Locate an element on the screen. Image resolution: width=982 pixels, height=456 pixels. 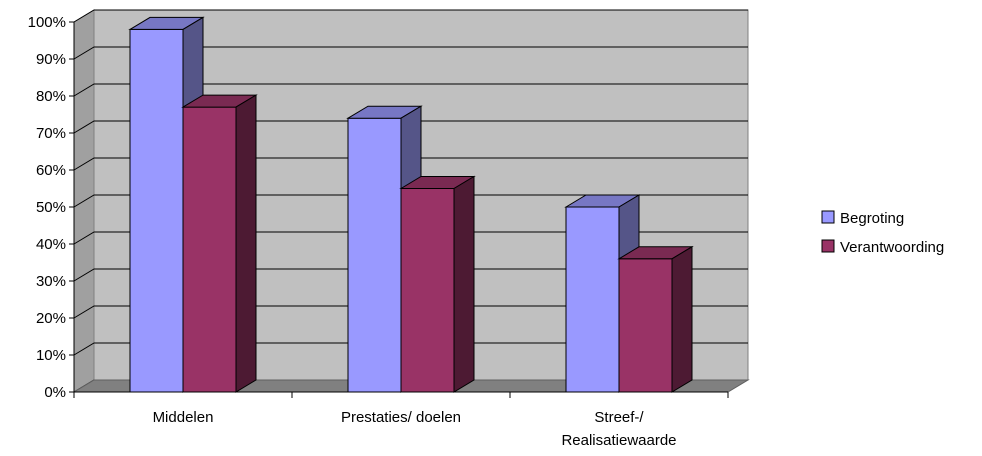
y-axis: 0% 10% 20% 30% 40% 50% 60% 70% 80% 90% 100% is located at coordinates (51, 207).